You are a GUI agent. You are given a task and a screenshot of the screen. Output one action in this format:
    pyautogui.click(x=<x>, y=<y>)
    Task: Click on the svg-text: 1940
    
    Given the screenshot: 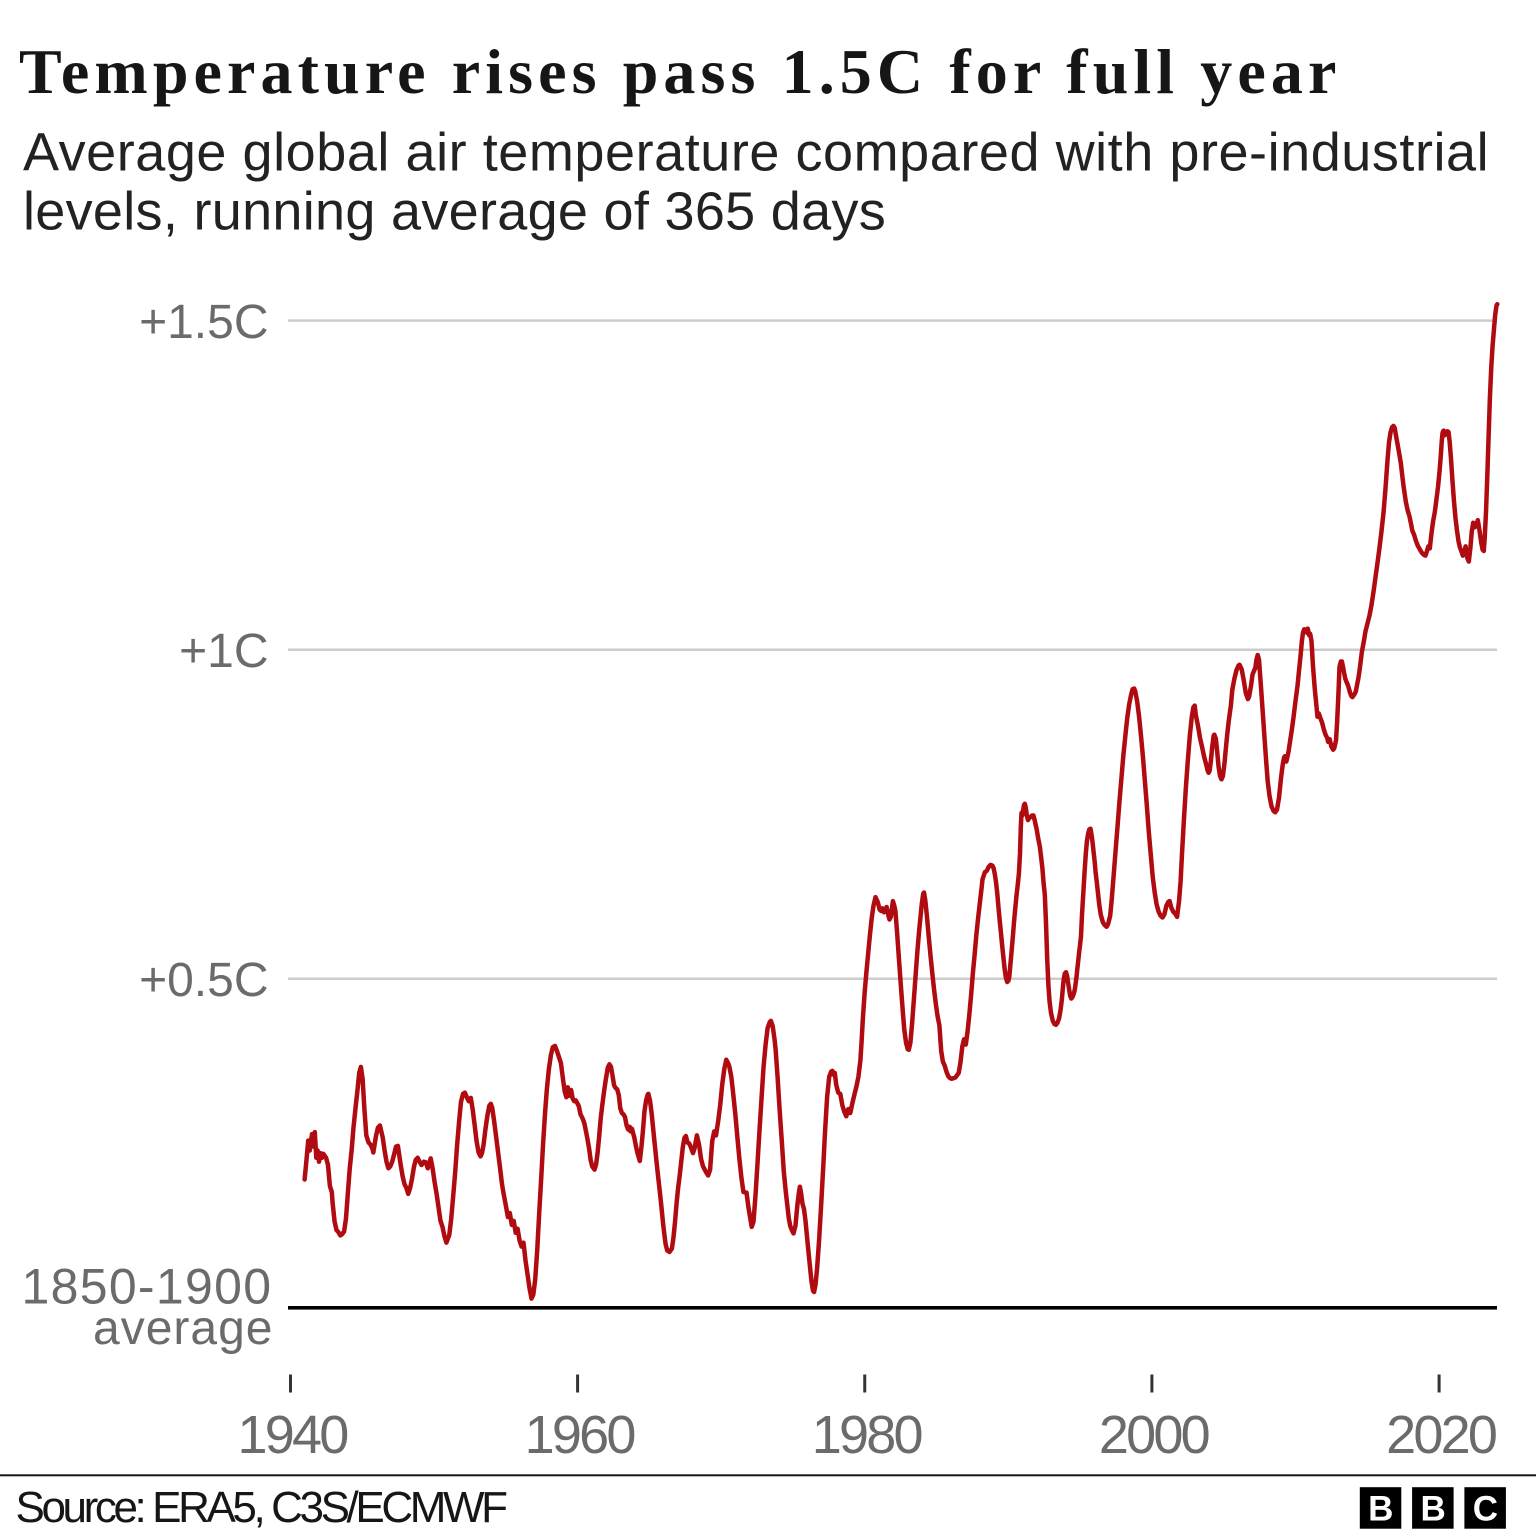 What is the action you would take?
    pyautogui.click(x=293, y=1435)
    